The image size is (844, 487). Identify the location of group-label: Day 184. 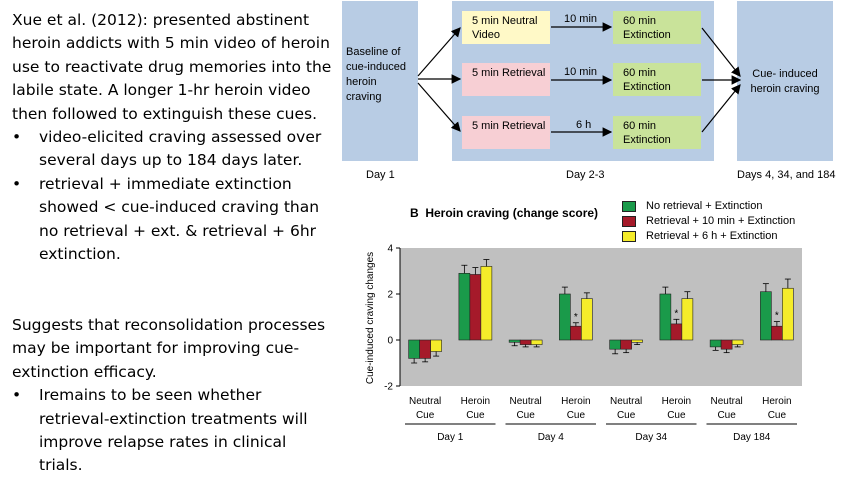
(752, 437).